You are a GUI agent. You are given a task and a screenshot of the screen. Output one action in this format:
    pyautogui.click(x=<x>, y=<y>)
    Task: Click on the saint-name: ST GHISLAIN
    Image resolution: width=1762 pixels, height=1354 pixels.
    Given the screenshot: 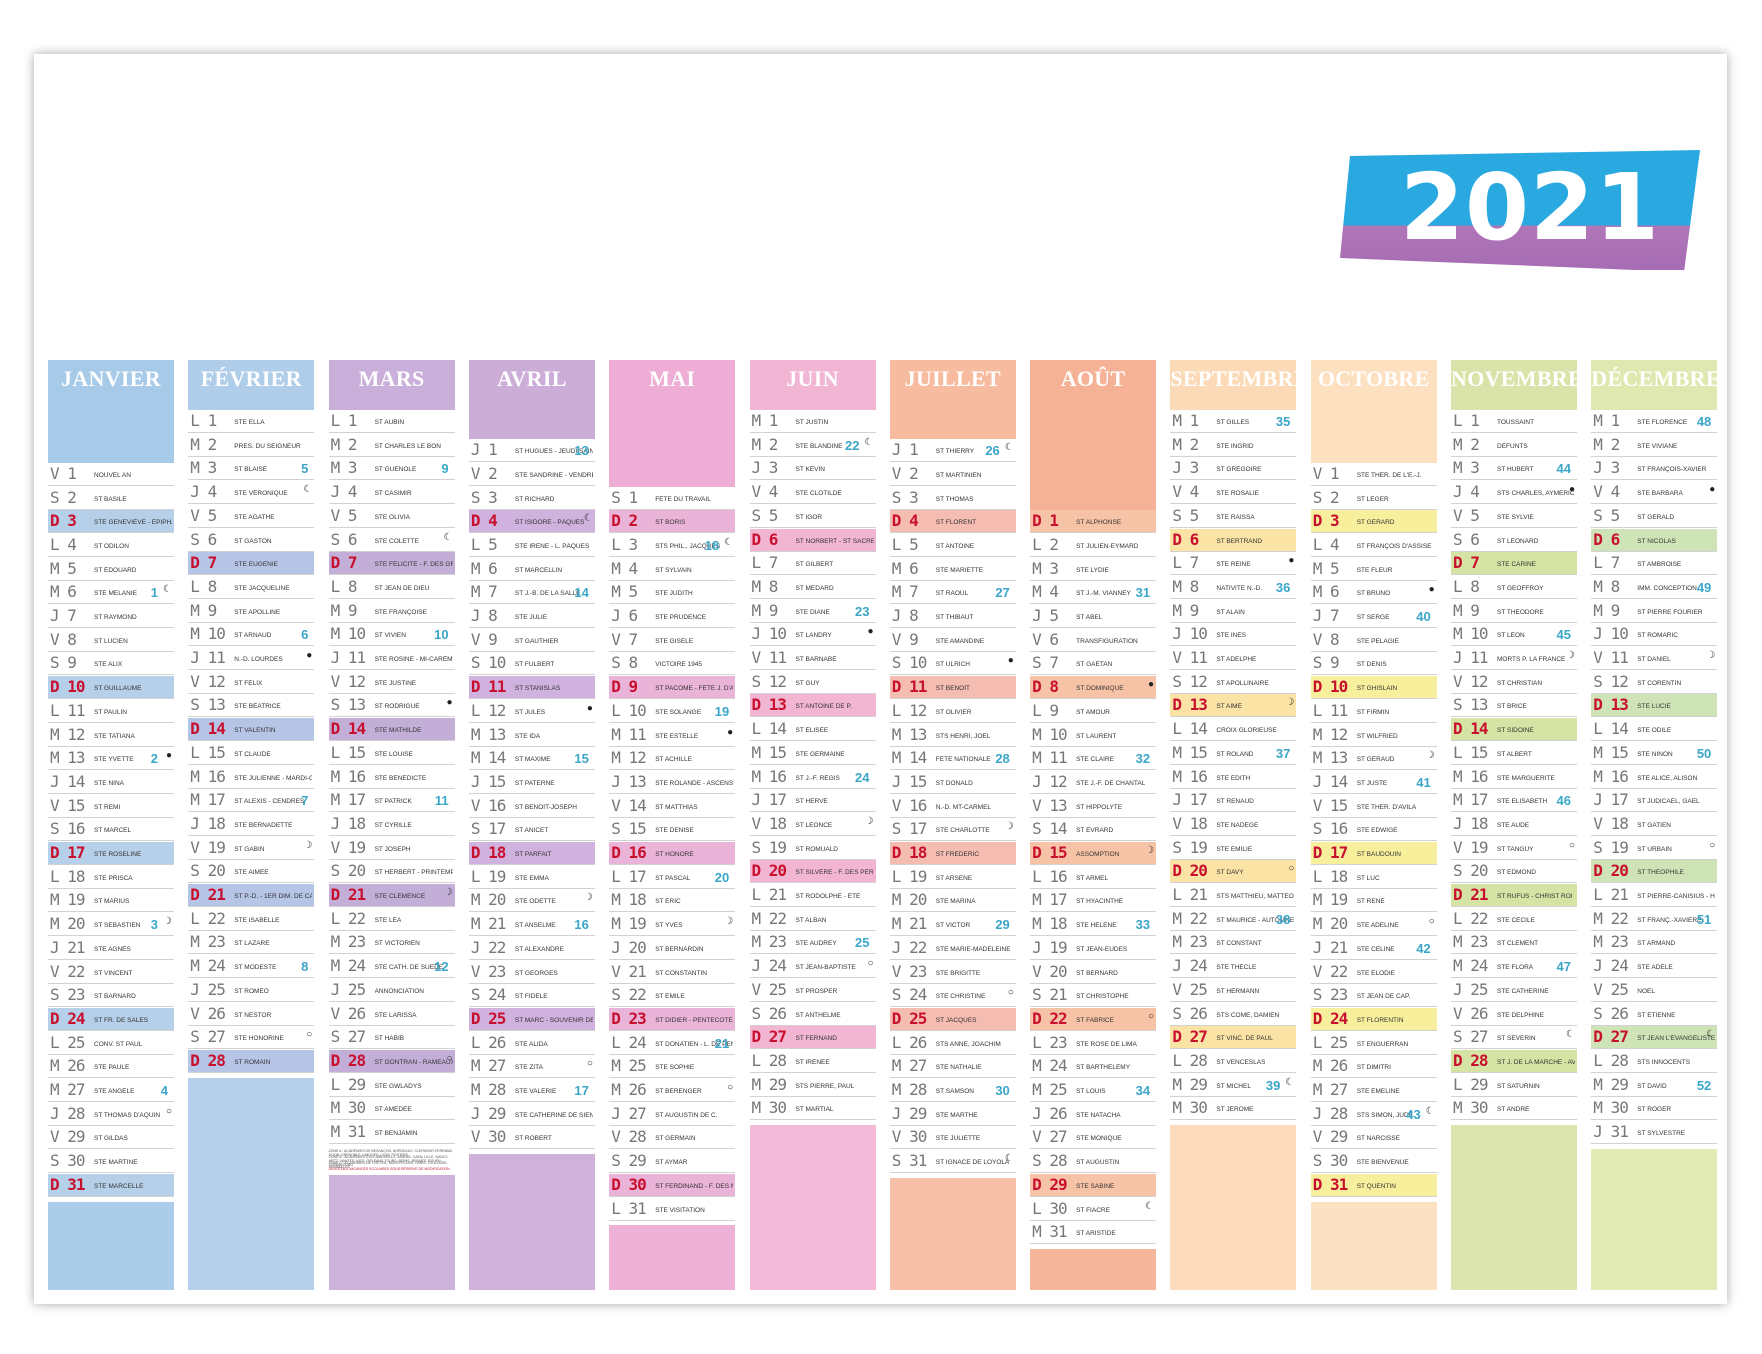 What is the action you would take?
    pyautogui.click(x=1377, y=689)
    